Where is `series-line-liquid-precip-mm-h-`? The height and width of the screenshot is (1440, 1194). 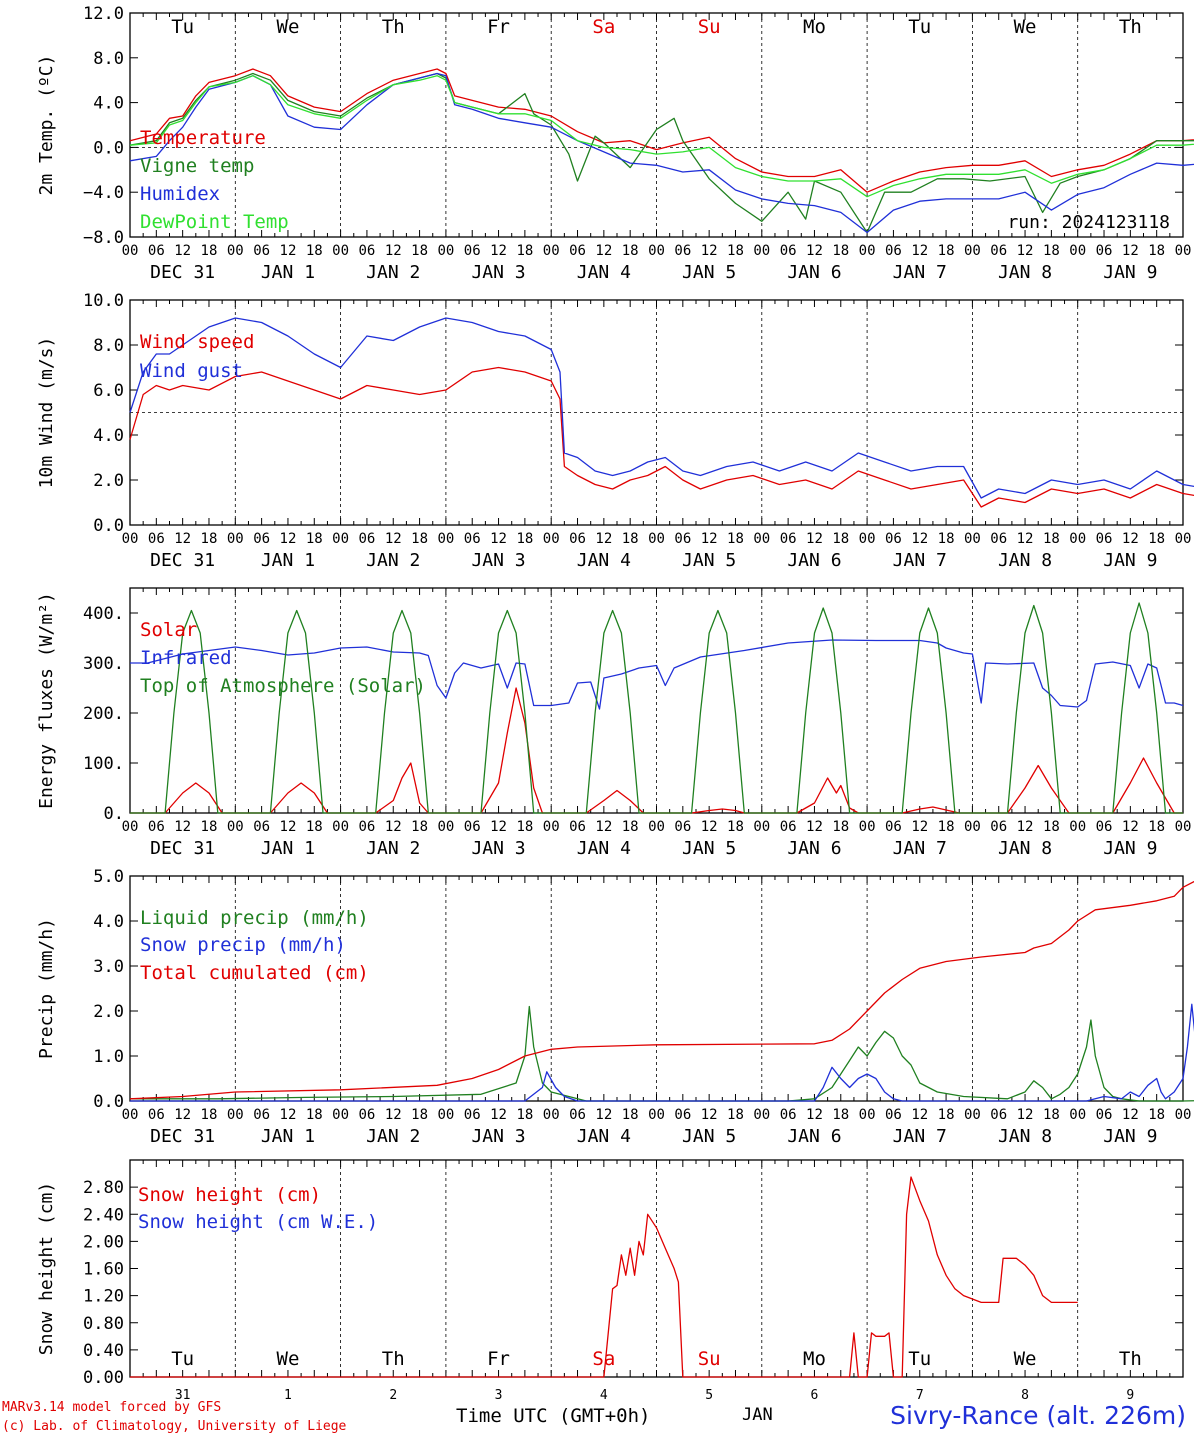
series-line-liquid-precip-mm-h- is located at coordinates (662, 1053).